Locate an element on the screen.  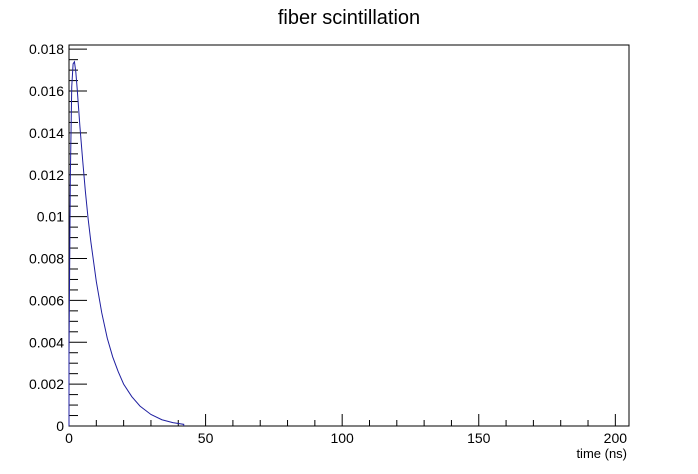
y-tick-label: 0.01 is located at coordinates (50, 217).